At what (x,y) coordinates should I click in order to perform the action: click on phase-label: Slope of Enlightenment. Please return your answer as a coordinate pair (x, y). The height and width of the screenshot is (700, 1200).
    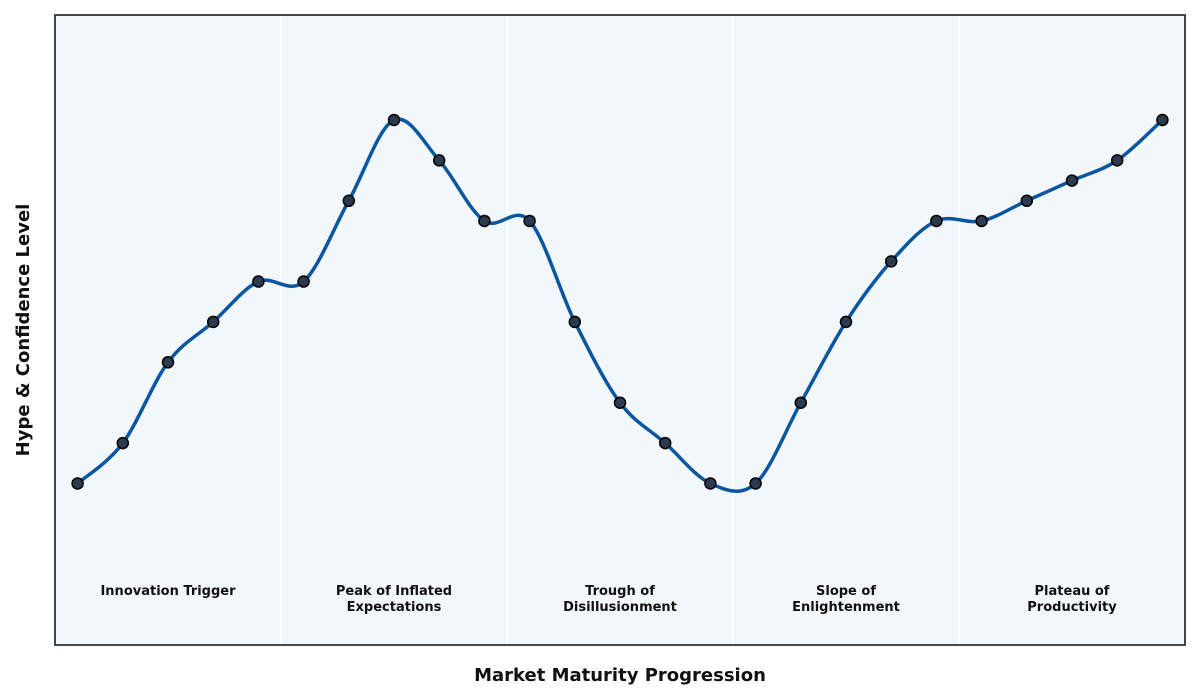
    Looking at the image, I should click on (846, 599).